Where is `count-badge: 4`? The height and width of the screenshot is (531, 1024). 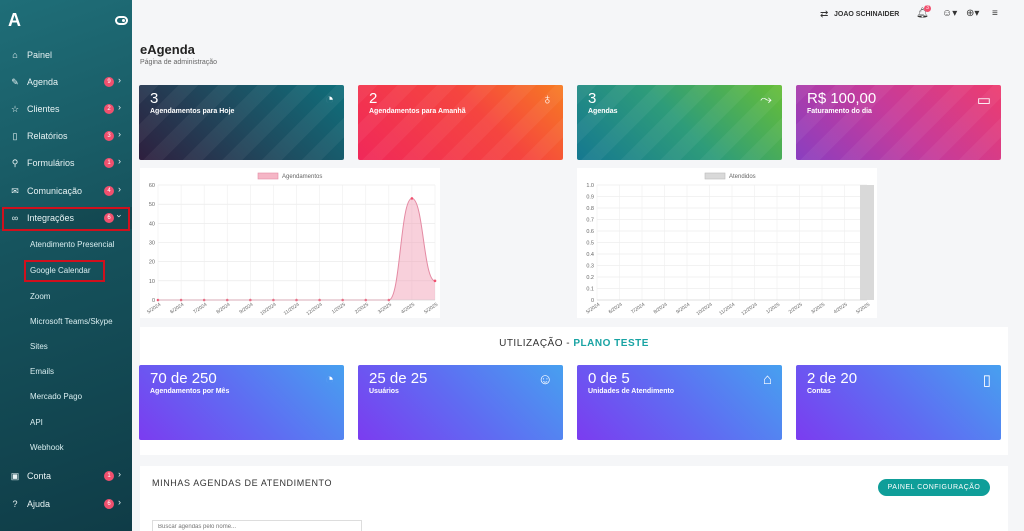
count-badge: 4 is located at coordinates (109, 191).